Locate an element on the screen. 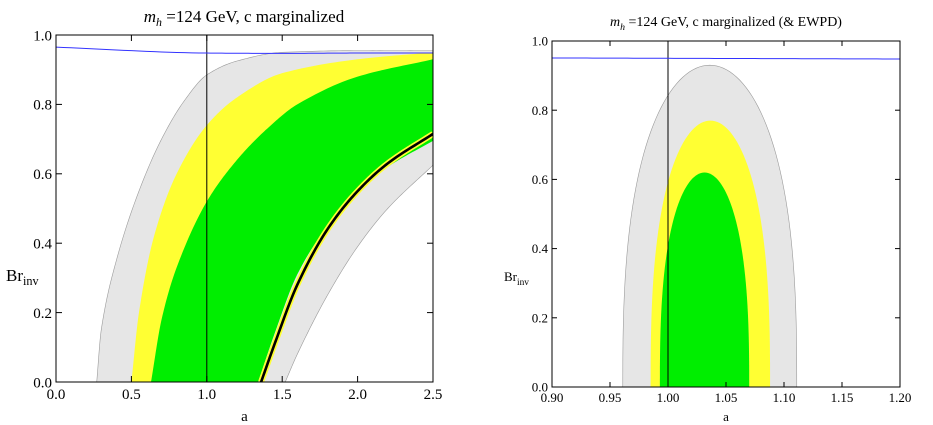 Image resolution: width=933 pixels, height=425 pixels. x-tick-label: 1.20 is located at coordinates (900, 397).